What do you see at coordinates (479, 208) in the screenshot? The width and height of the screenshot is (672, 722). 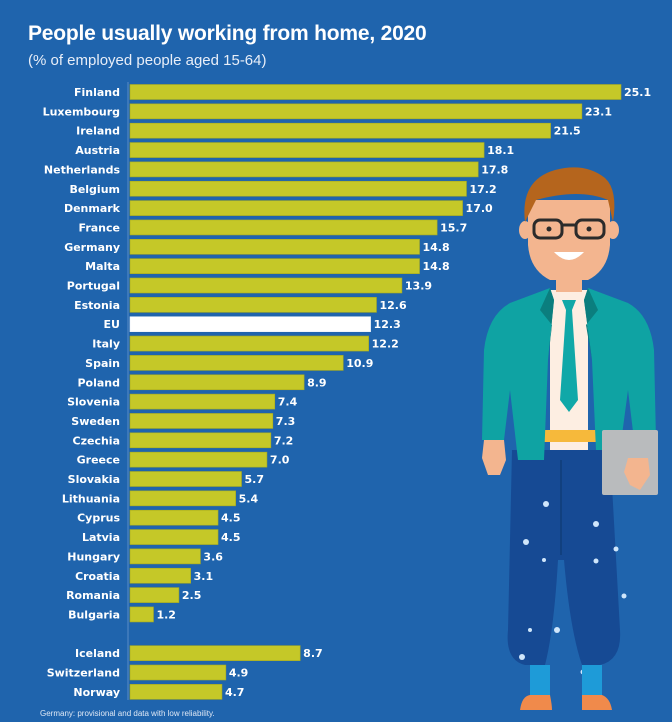 I see `value-label-denmark: 17.0` at bounding box center [479, 208].